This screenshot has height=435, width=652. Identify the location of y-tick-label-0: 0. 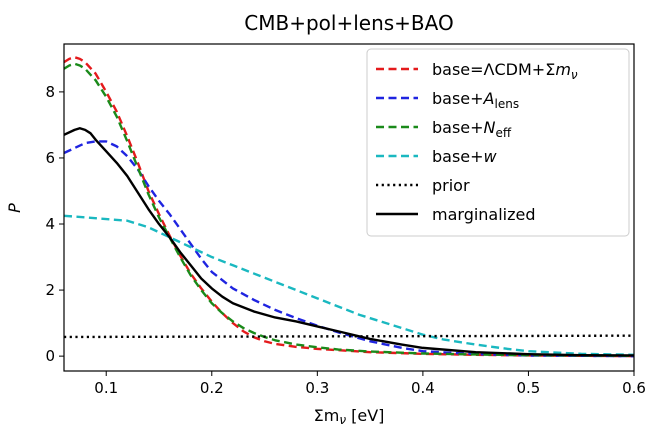
(50, 356).